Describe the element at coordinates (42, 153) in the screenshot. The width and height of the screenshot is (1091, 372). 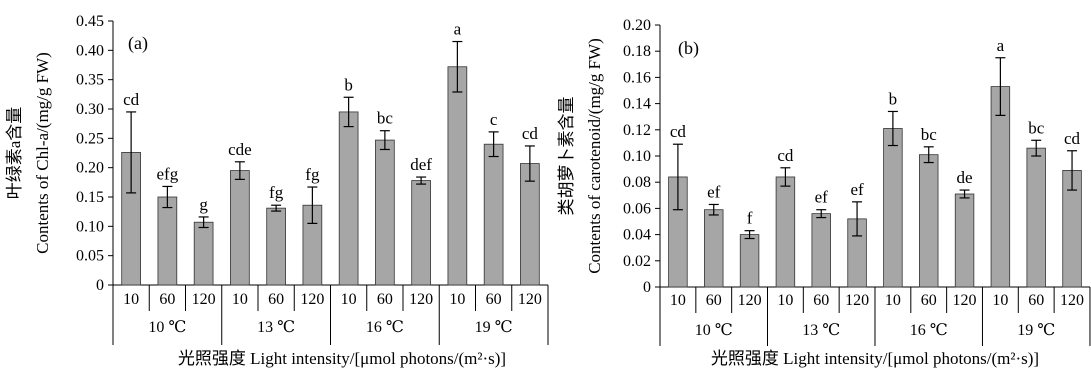
I see `y-axis-title-en: Contents of Chl-a/(mg/g FW)` at that location.